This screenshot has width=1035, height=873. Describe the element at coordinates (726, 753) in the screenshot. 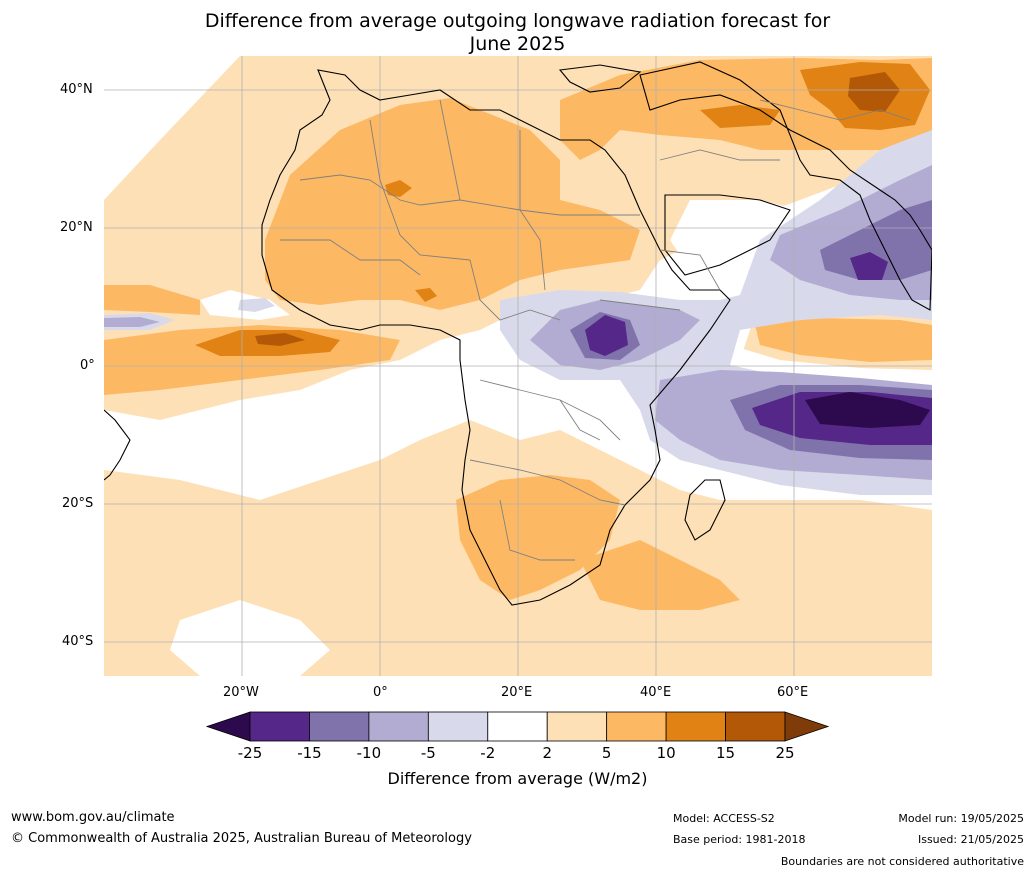

I see `colorbar-tick-label: 15` at that location.